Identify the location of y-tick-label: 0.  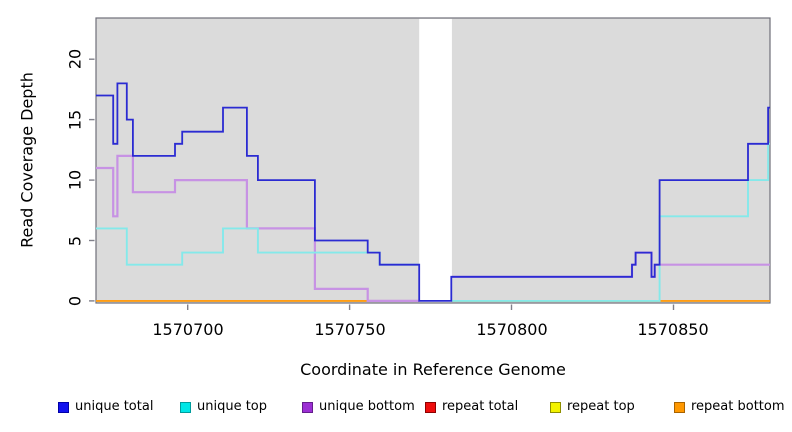
(75, 301).